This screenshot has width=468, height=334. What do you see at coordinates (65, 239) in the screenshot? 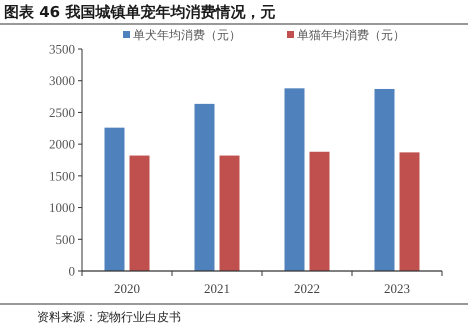
I see `y-tick-label: 500` at bounding box center [65, 239].